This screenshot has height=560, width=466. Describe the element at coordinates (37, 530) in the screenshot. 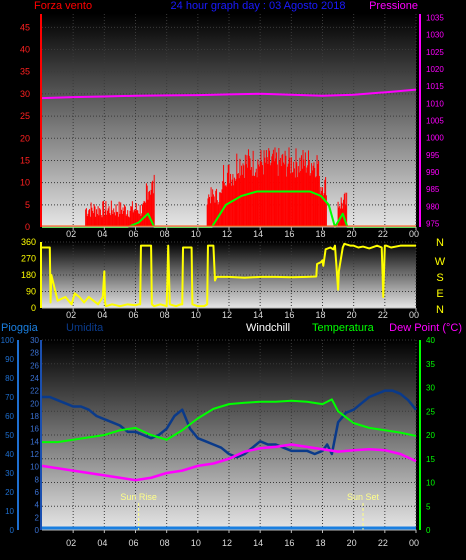

I see `humidity-ytick-label: 0` at that location.